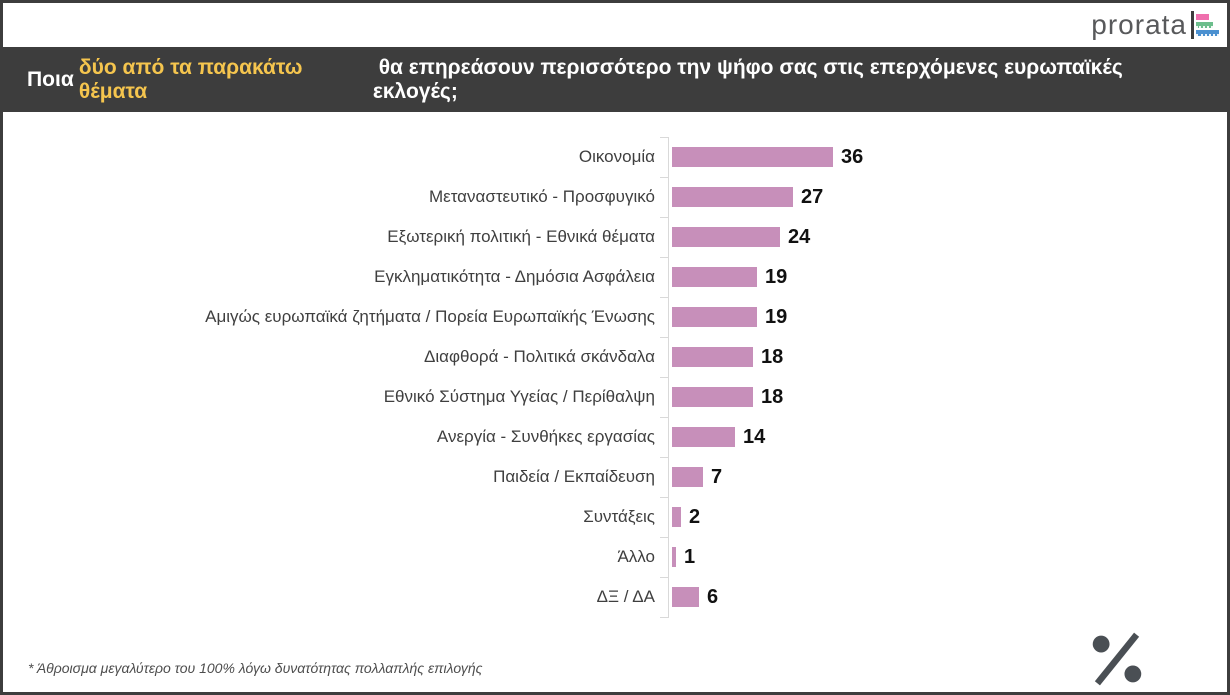  What do you see at coordinates (754, 436) in the screenshot?
I see `value-label: 14` at bounding box center [754, 436].